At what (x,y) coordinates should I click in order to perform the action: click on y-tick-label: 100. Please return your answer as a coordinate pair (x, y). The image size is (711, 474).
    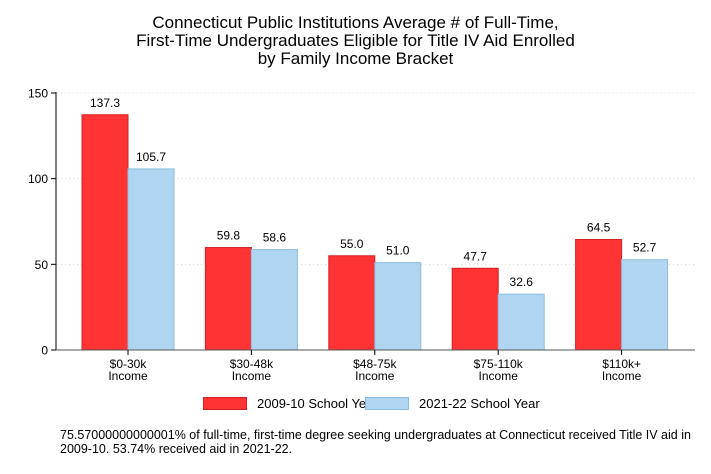
    Looking at the image, I should click on (38, 179).